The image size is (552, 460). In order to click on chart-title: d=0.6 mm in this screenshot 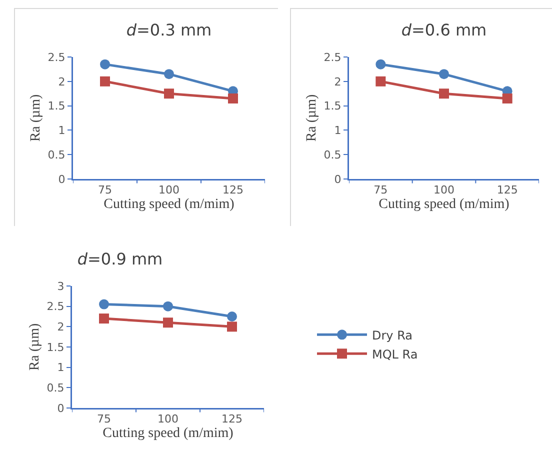, I will do `click(444, 30)`.